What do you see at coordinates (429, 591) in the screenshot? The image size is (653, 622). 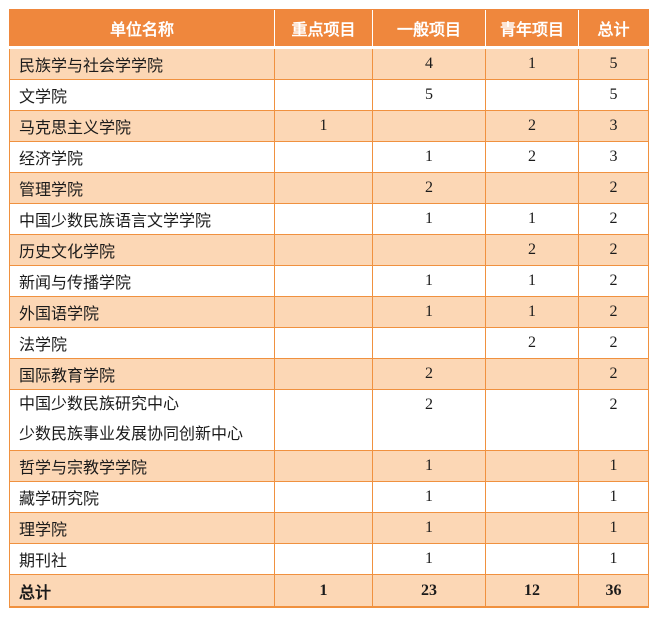 I see `footer-general-projects-cell: 23` at bounding box center [429, 591].